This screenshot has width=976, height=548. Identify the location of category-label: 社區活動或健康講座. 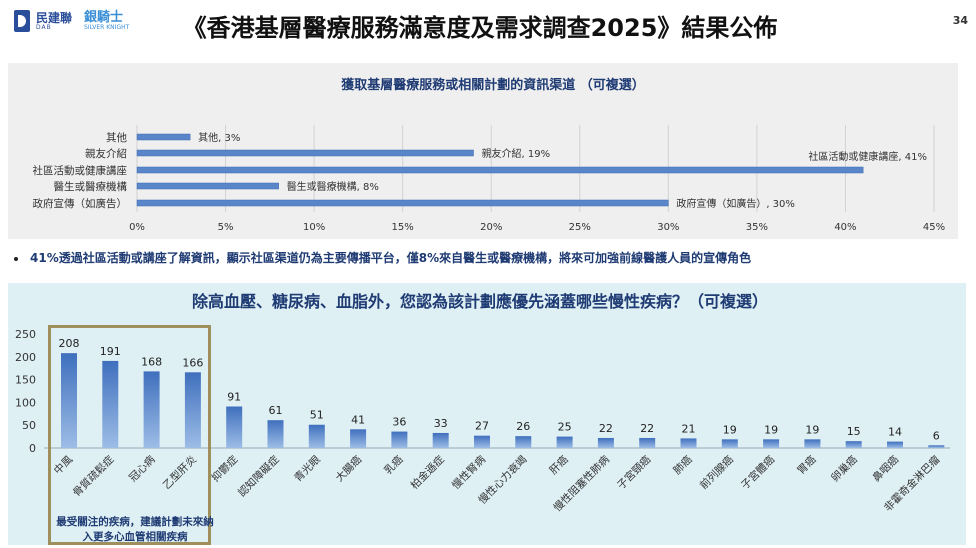
(80, 170).